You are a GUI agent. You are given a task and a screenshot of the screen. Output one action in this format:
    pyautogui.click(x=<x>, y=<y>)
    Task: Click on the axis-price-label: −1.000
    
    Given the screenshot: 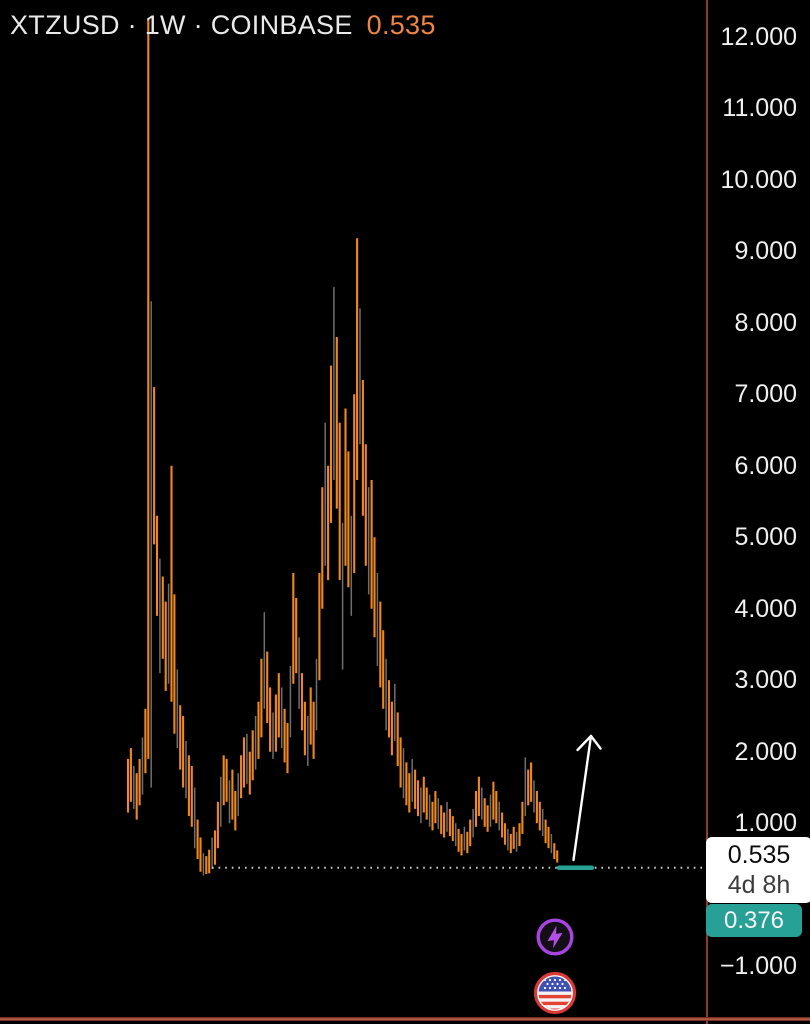 What is the action you would take?
    pyautogui.click(x=758, y=966)
    